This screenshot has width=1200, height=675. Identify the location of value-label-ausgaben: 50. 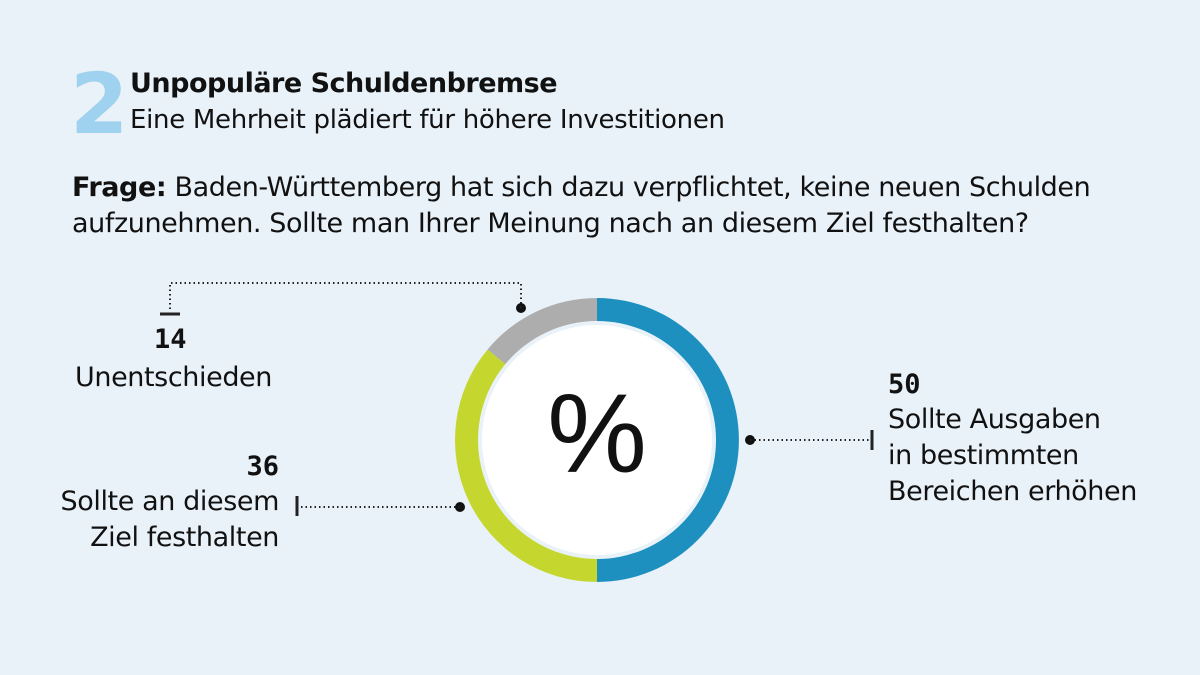
(904, 384).